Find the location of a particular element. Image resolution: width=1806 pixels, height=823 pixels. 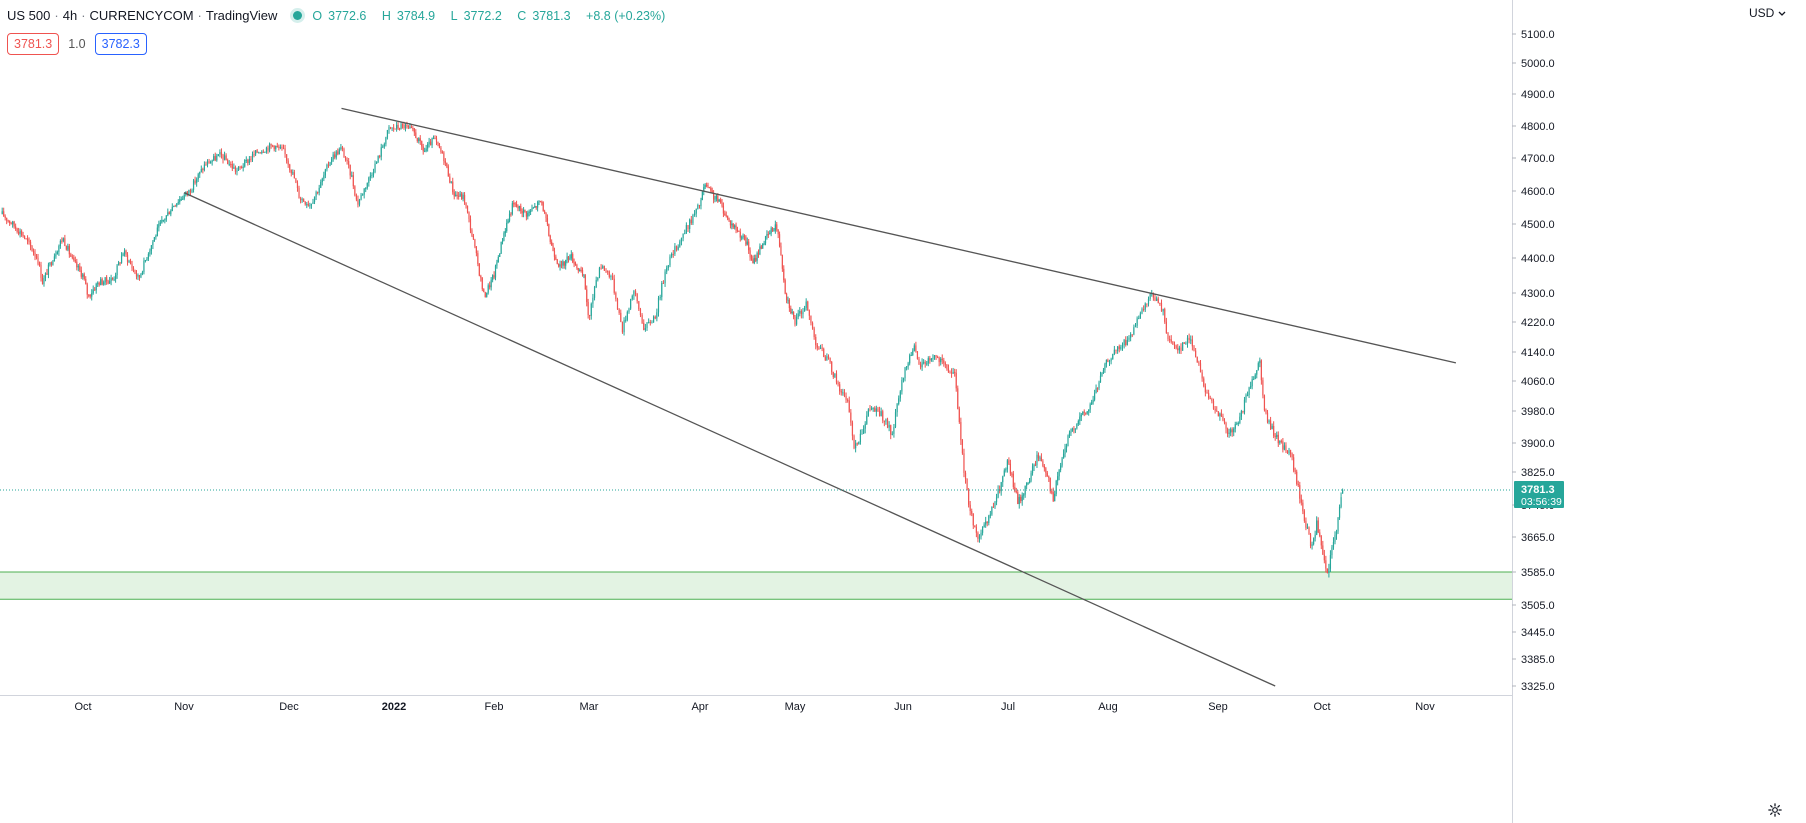

support-zone is located at coordinates (756, 586).